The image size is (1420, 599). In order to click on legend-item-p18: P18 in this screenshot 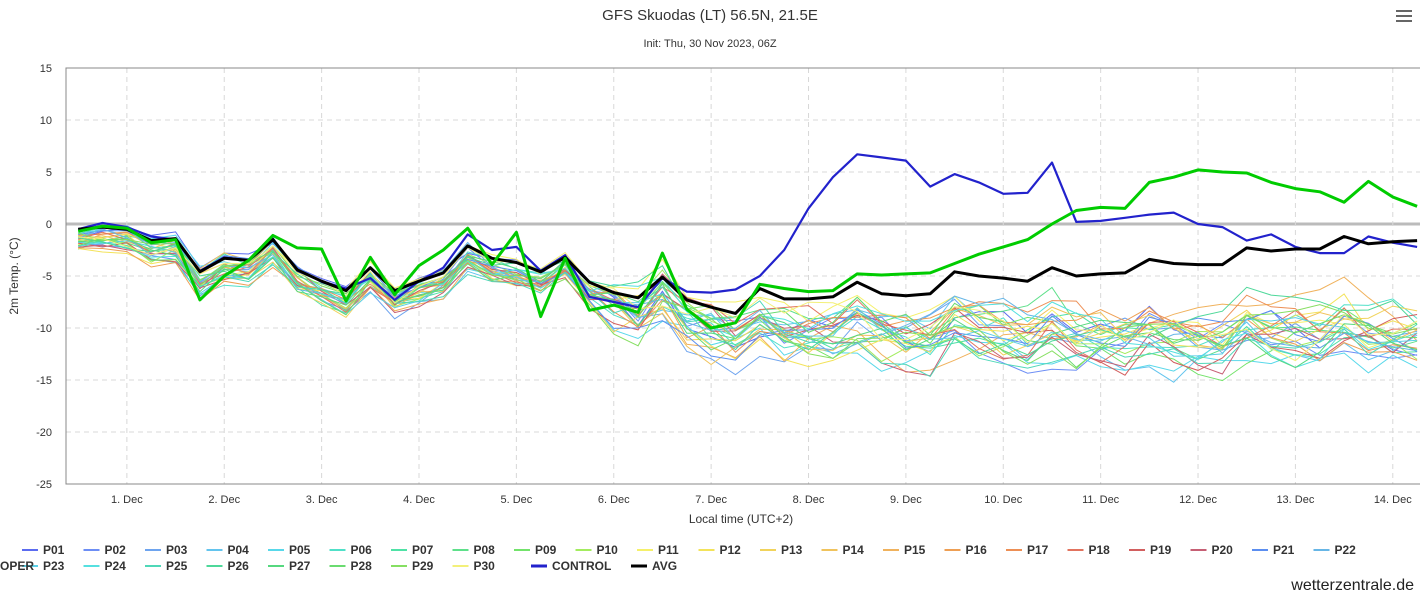, I will do `click(1089, 550)`.